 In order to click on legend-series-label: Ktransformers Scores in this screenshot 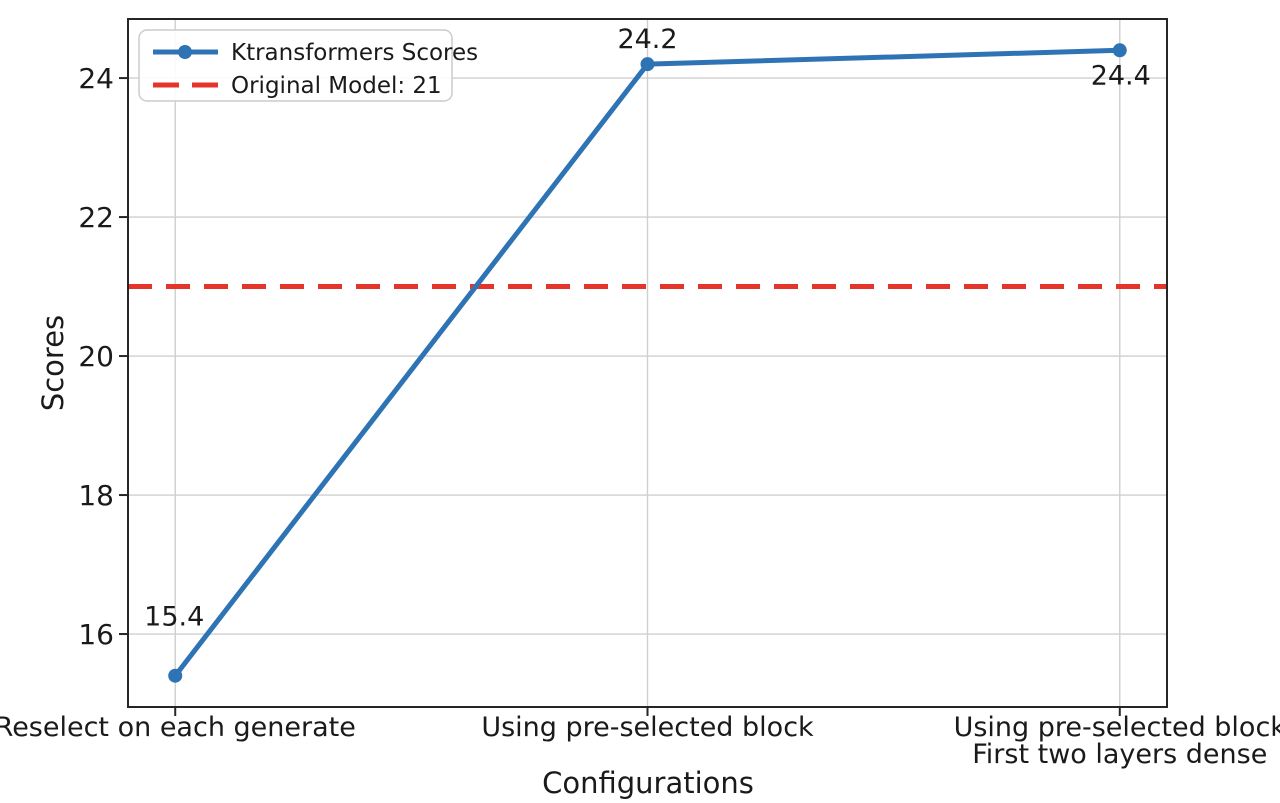, I will do `click(354, 53)`.